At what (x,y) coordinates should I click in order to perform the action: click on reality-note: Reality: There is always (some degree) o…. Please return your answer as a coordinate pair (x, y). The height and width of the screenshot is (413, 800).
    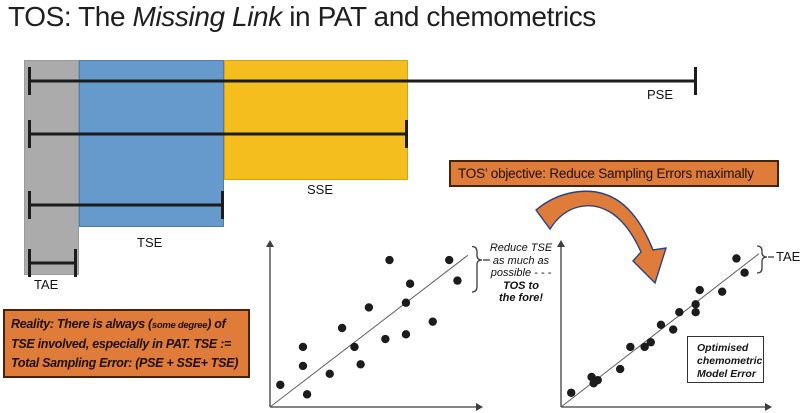
    Looking at the image, I should click on (126, 343).